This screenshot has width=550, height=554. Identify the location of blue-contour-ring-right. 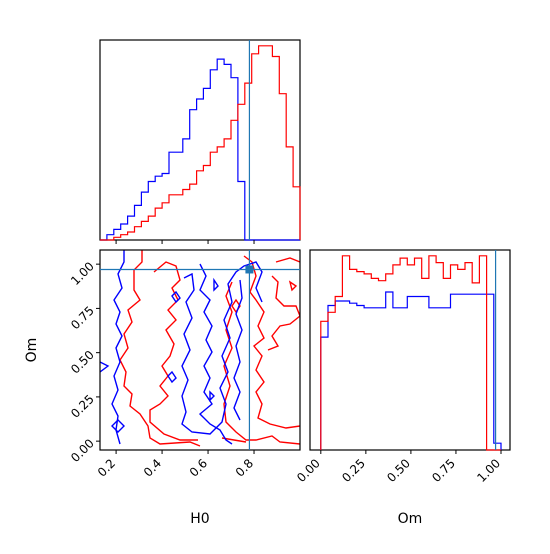
(238, 350).